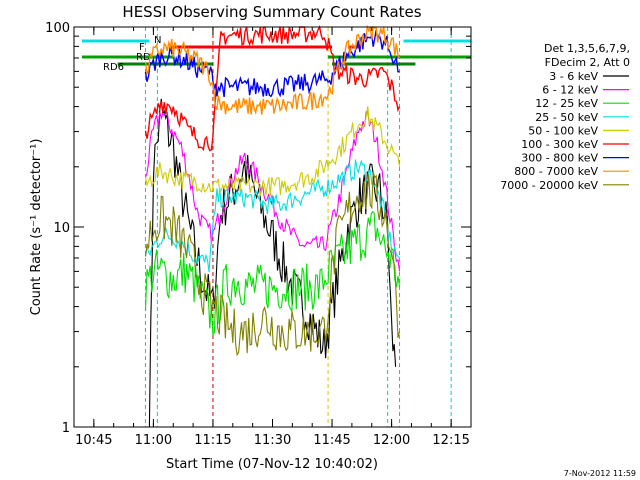 This screenshot has height=480, width=640. I want to click on flag-label: RD6, so click(113, 67).